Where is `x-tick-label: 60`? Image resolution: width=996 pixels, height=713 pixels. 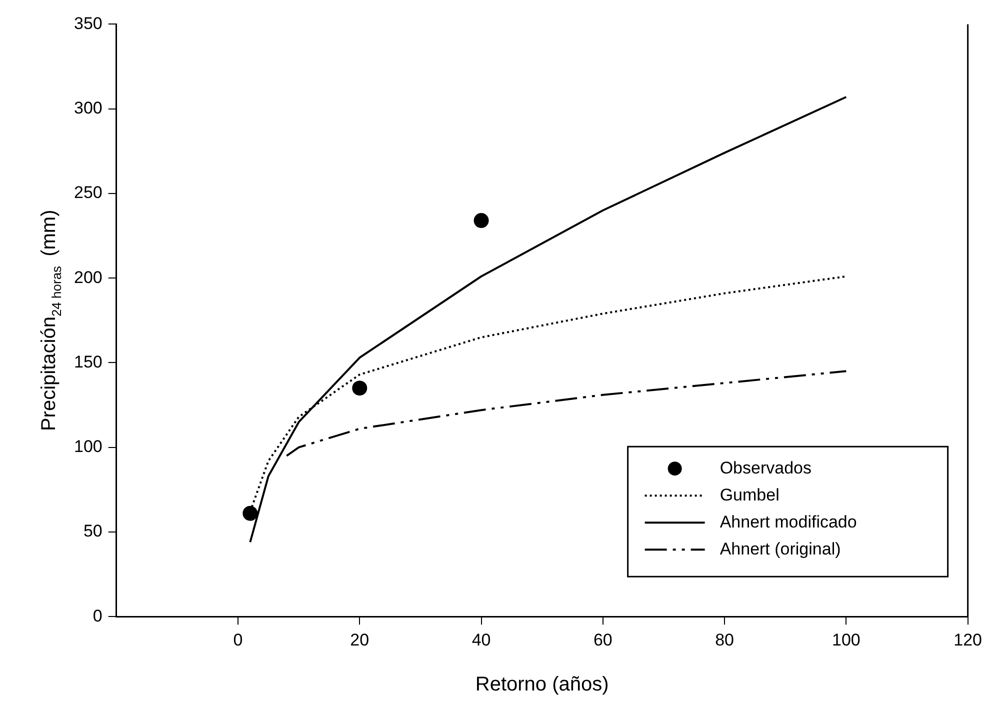 x-tick-label: 60 is located at coordinates (602, 640).